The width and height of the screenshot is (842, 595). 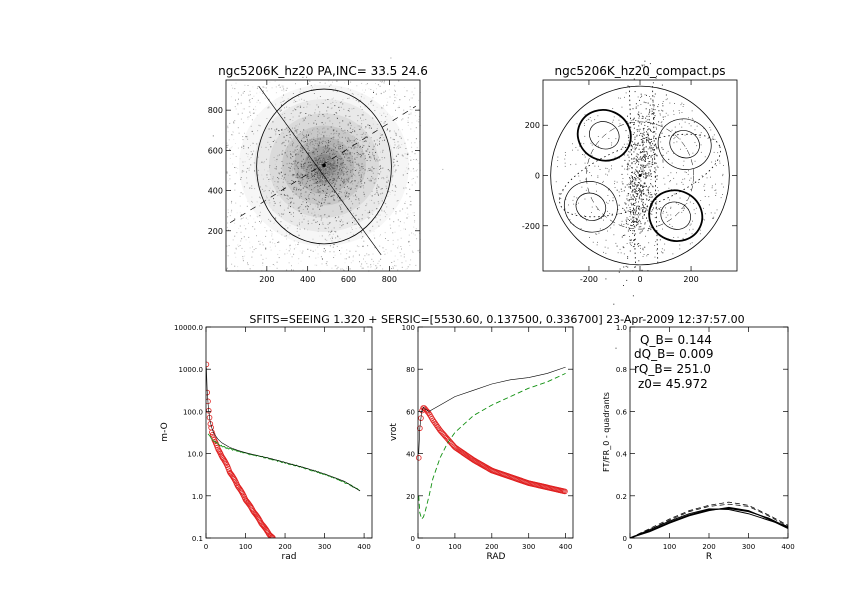 I want to click on ft-annotation-qb: Q_B= 0.144, so click(x=676, y=340).